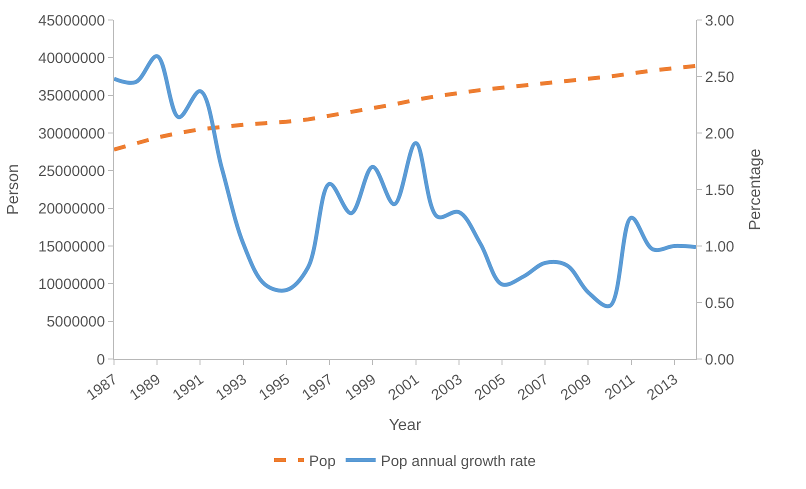 The height and width of the screenshot is (489, 806). I want to click on y-tick-label: 10000000, so click(71, 284).